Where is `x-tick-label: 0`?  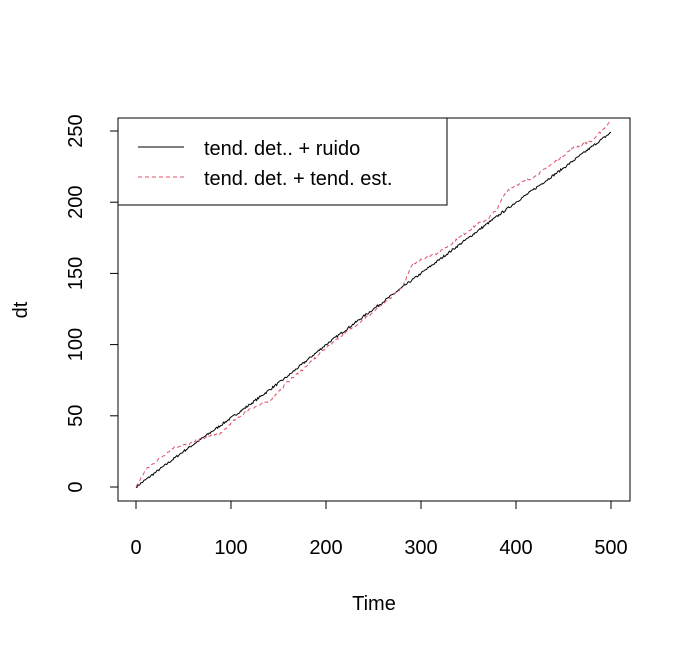
x-tick-label: 0 is located at coordinates (135, 548).